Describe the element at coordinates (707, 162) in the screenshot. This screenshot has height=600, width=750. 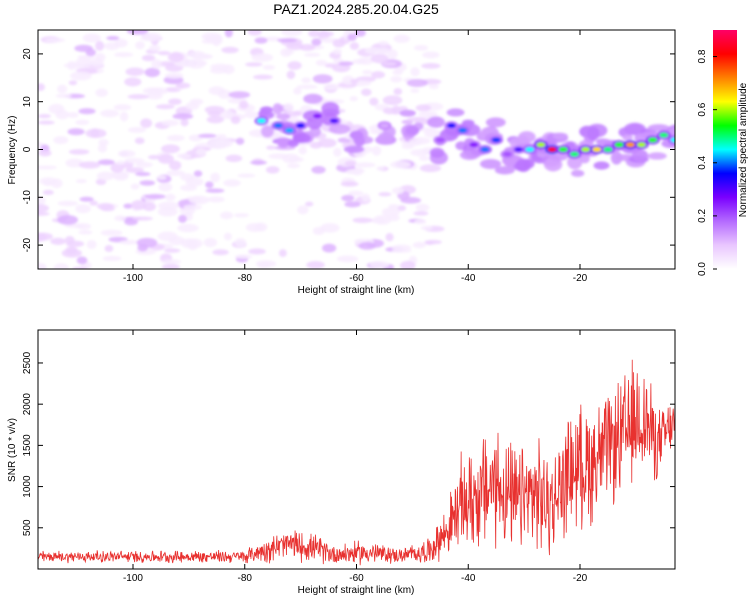
I see `colorbar-ticks: 0.0 0.2 0.4 0.6 0.8` at that location.